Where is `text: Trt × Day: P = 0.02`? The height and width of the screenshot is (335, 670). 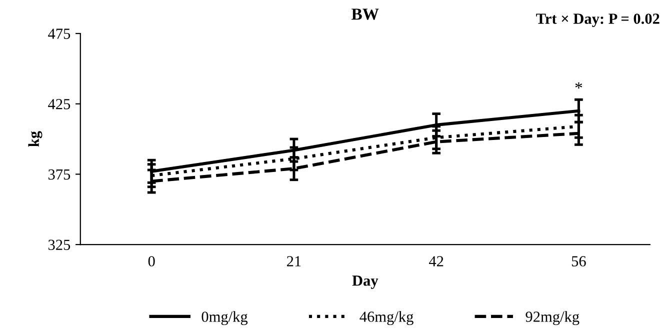 text: Trt × Day: P = 0.02 is located at coordinates (598, 21).